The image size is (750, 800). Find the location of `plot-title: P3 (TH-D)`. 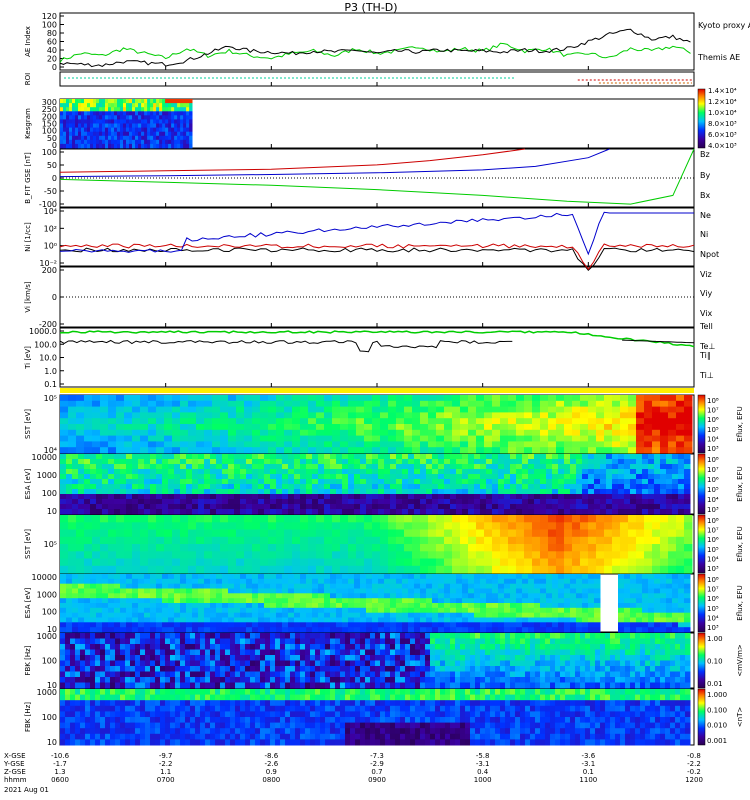

plot-title: P3 (TH-D) is located at coordinates (370, 7).